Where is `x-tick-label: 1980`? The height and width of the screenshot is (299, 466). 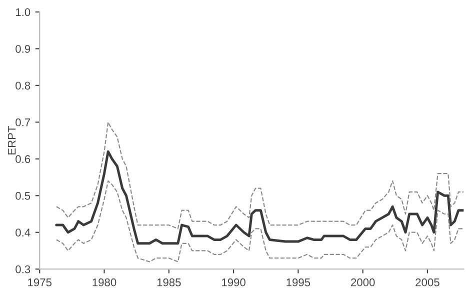 x-tick-label: 1980 is located at coordinates (104, 282).